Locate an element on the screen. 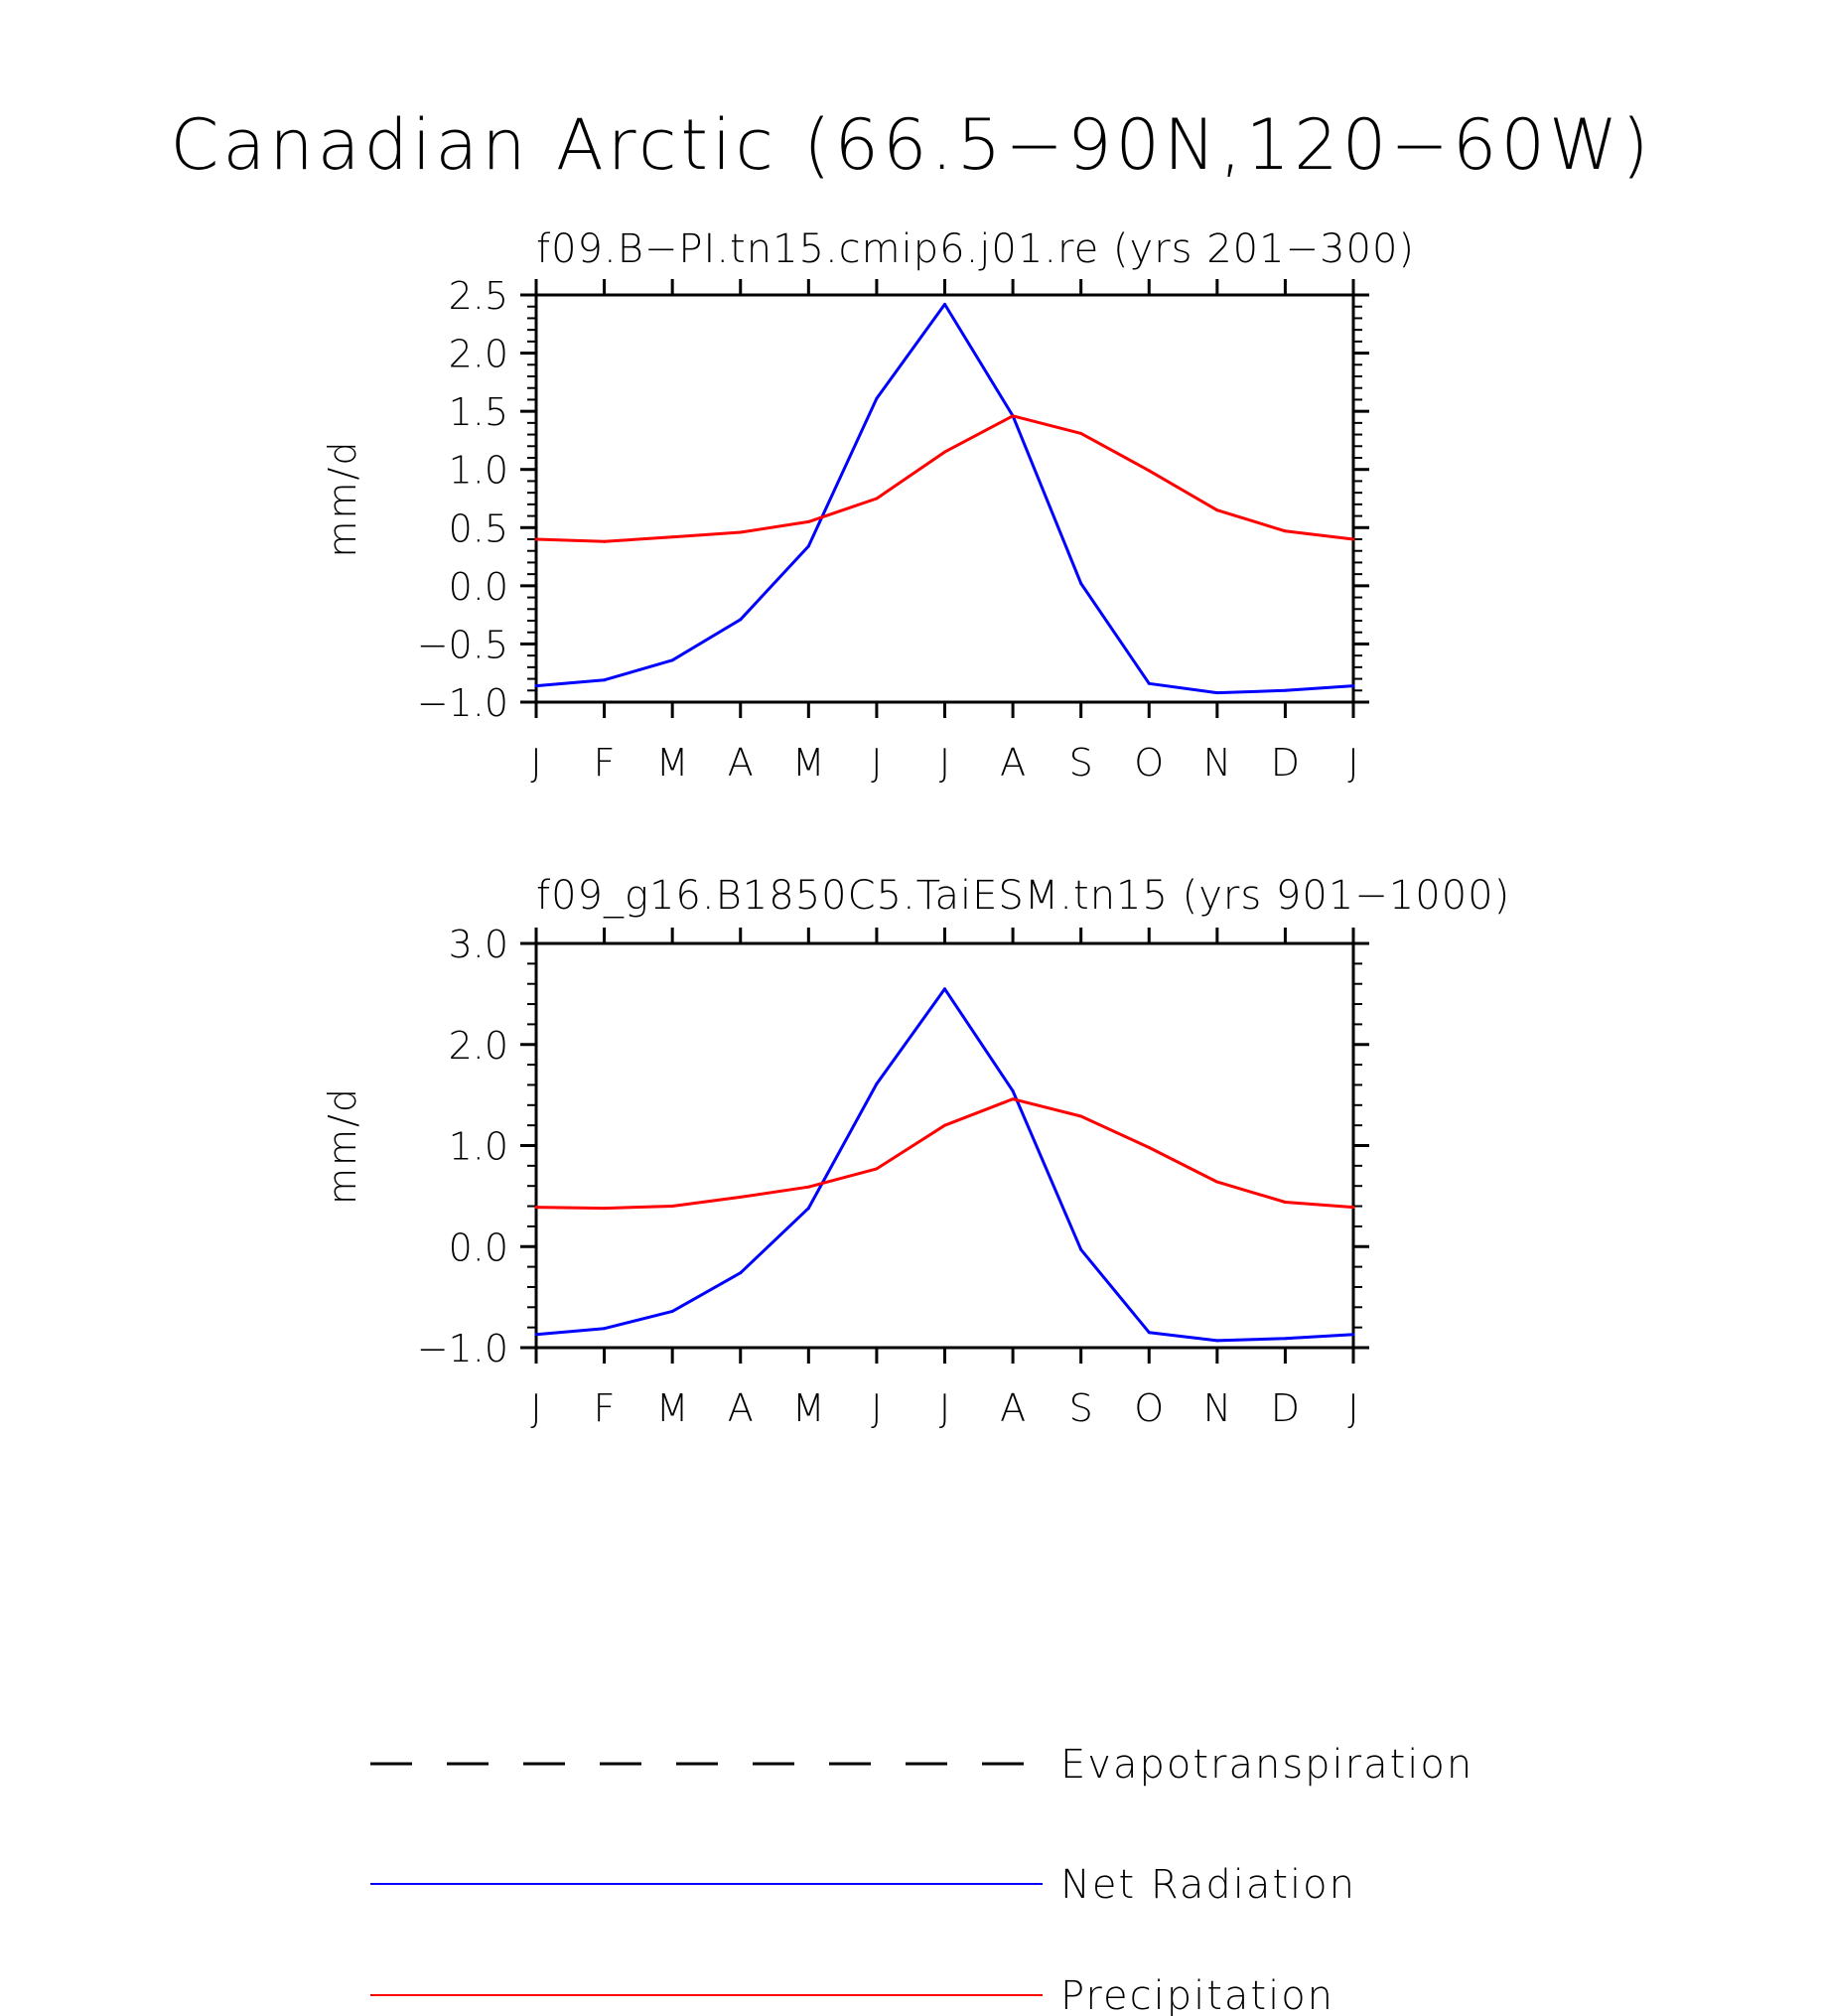 Image resolution: width=1823 pixels, height=2016 pixels. y-tick-label: 0.5 is located at coordinates (478, 528).